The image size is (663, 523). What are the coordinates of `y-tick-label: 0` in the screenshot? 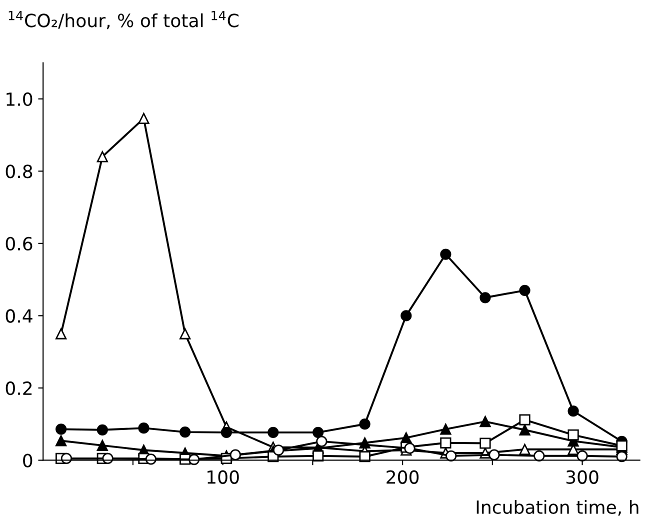 It's located at (27, 461).